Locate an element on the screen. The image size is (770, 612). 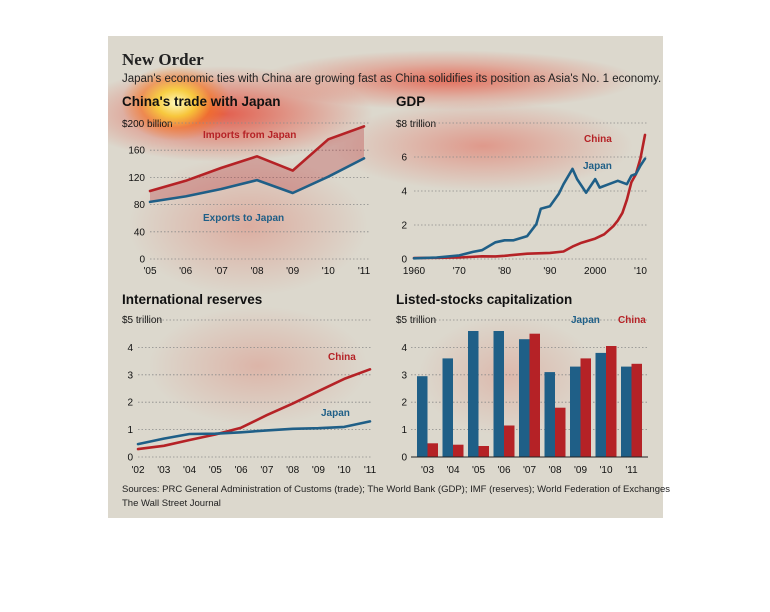
headline: New Order is located at coordinates (163, 59).